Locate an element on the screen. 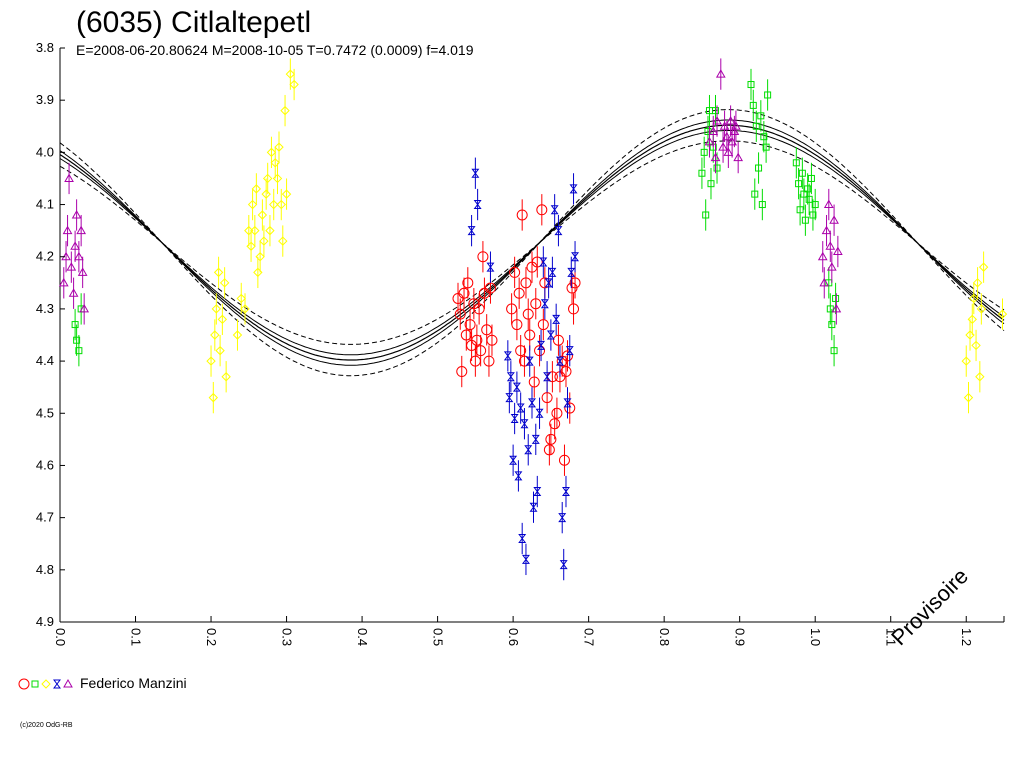 The image size is (1024, 768). x-tick-label: 1.2 is located at coordinates (966, 637).